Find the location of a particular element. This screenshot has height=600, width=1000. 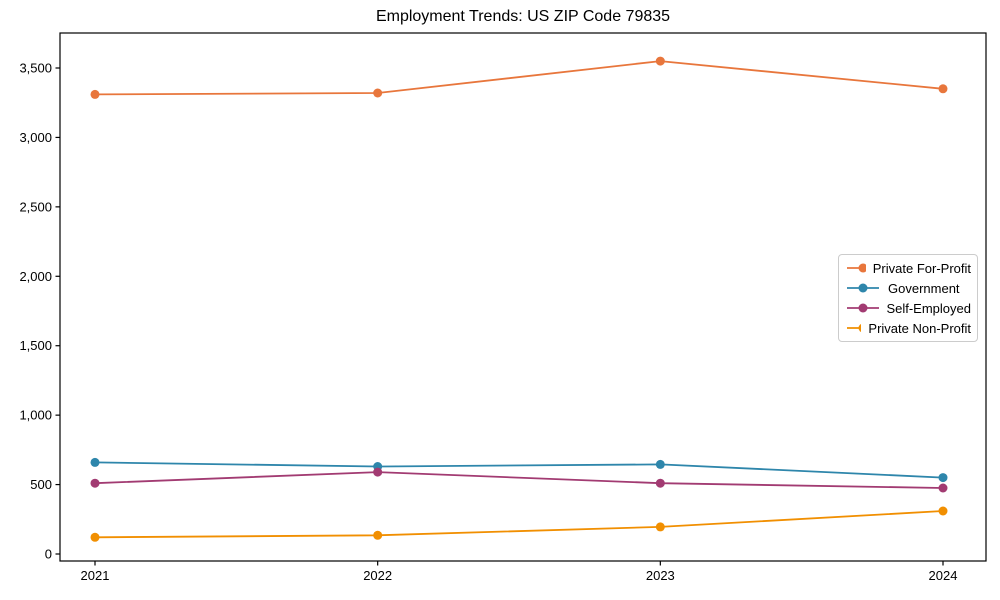

legend-item-self-employed: Self-Employed is located at coordinates (908, 308).